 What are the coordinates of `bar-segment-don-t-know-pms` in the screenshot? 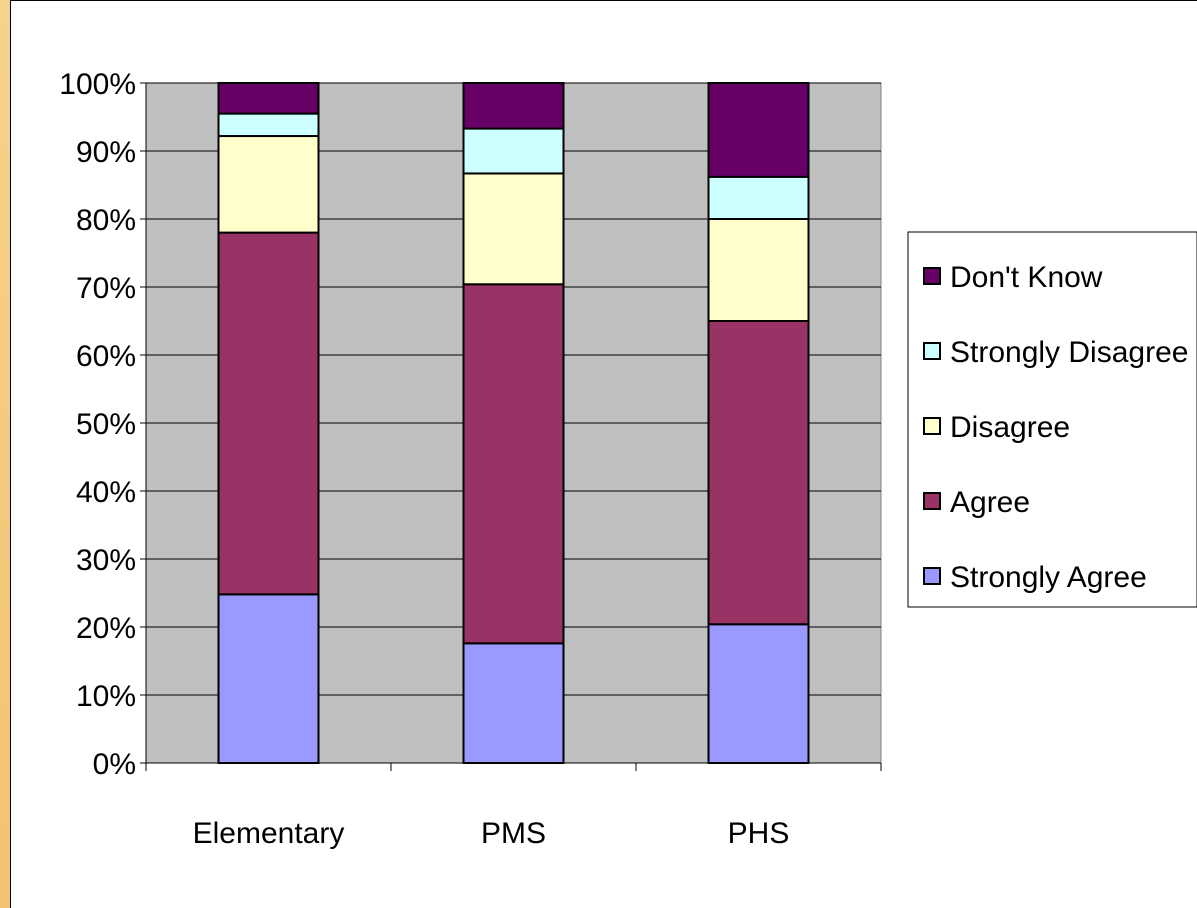 It's located at (513, 106).